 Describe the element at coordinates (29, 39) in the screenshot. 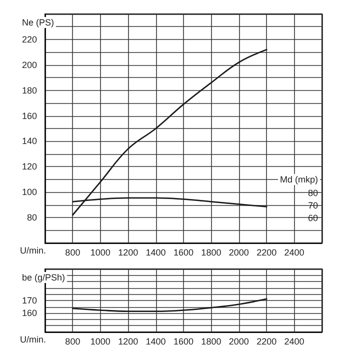

I see `y-tick-label: 220` at that location.